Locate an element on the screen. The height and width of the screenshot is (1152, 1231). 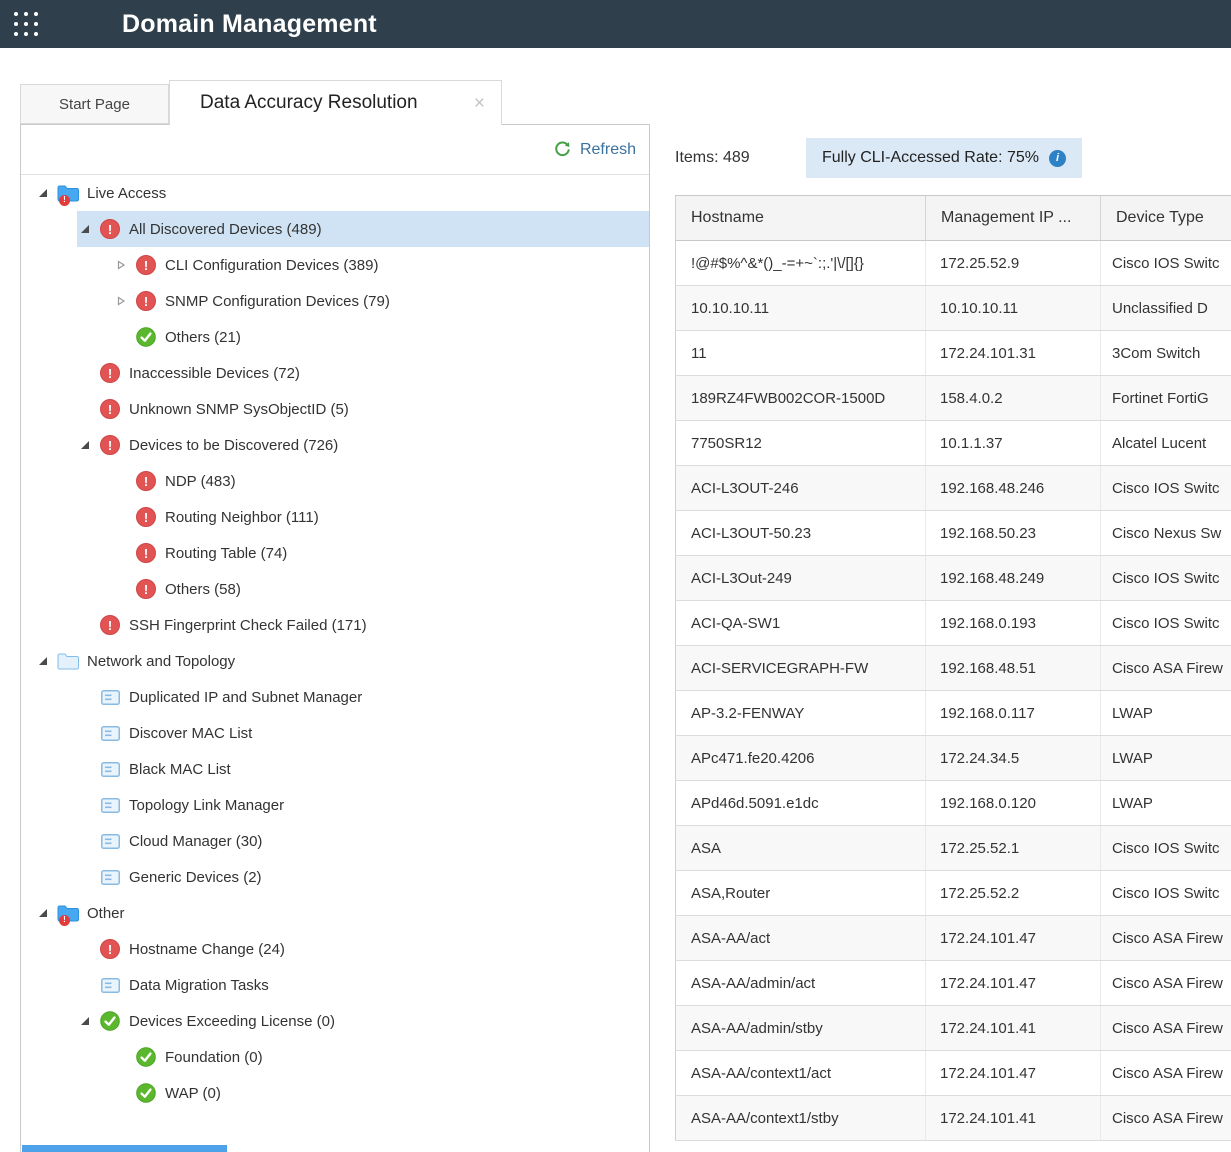
cell-hostname: ASA-AA/admin/stby is located at coordinates (800, 1028).